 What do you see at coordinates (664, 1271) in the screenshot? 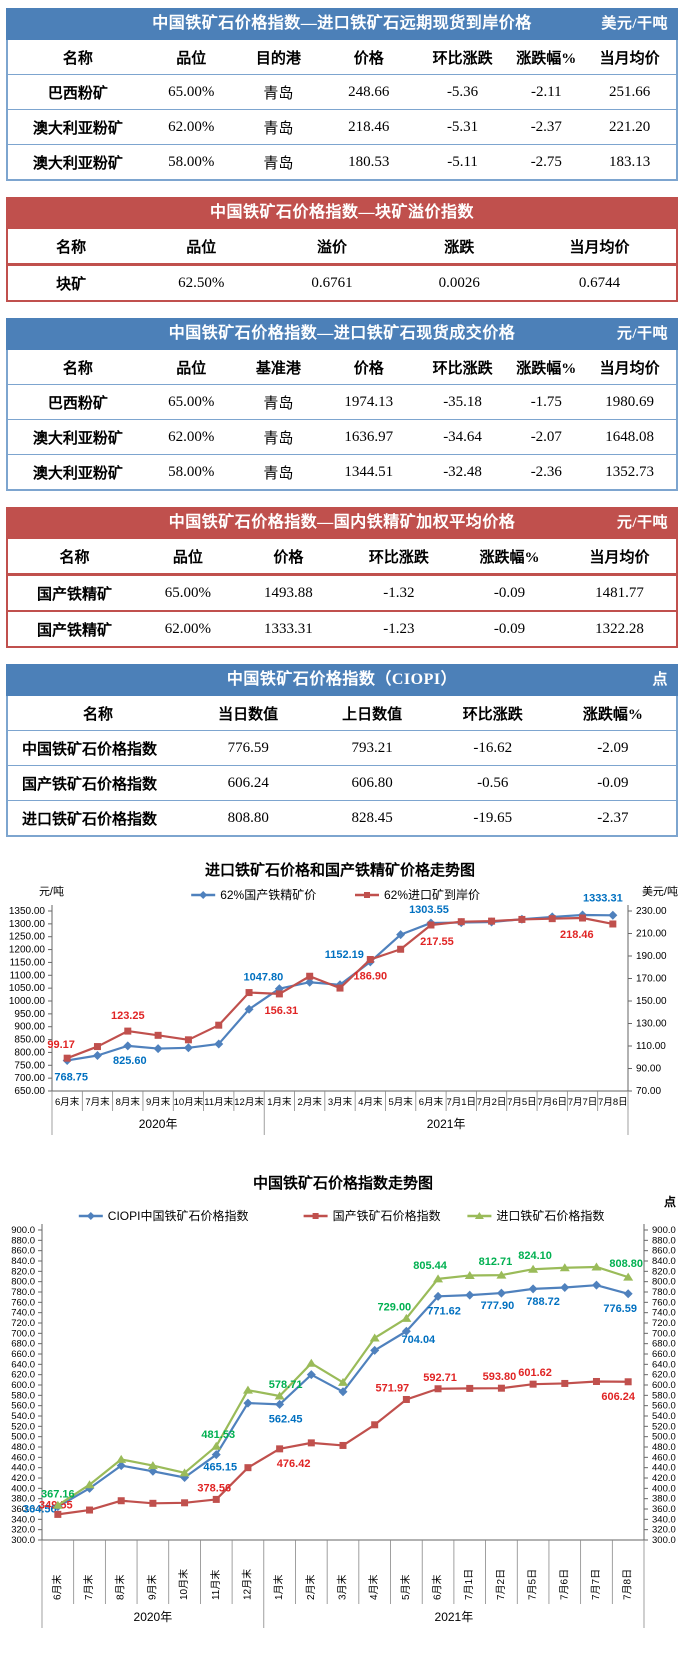
I see `svg-text: 820.0` at bounding box center [664, 1271].